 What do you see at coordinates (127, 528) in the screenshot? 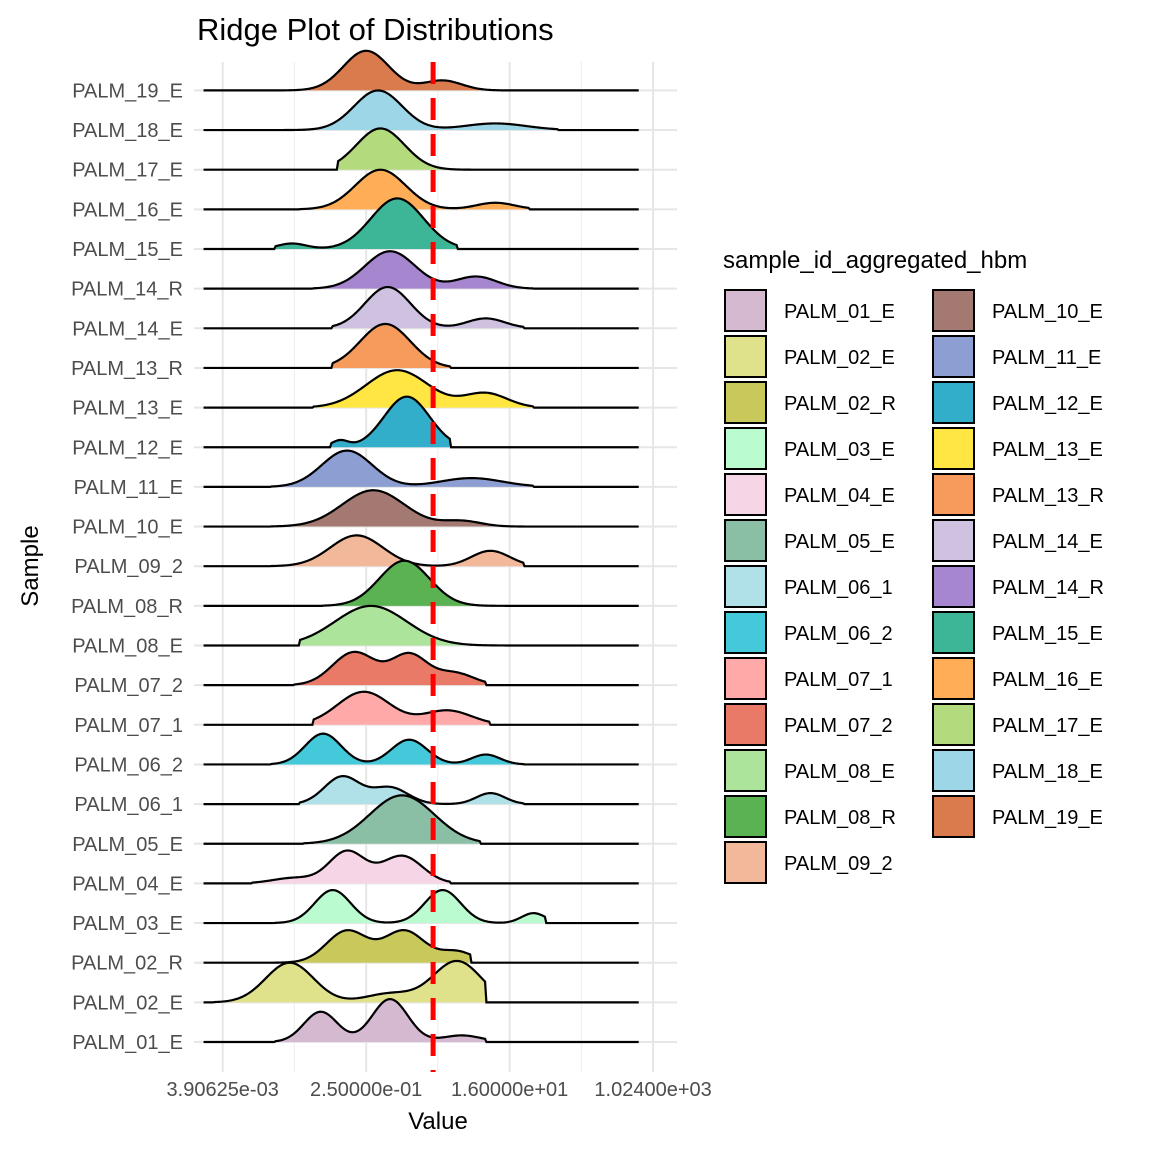
I see `y-tick-label: PALM_10_E` at bounding box center [127, 528].